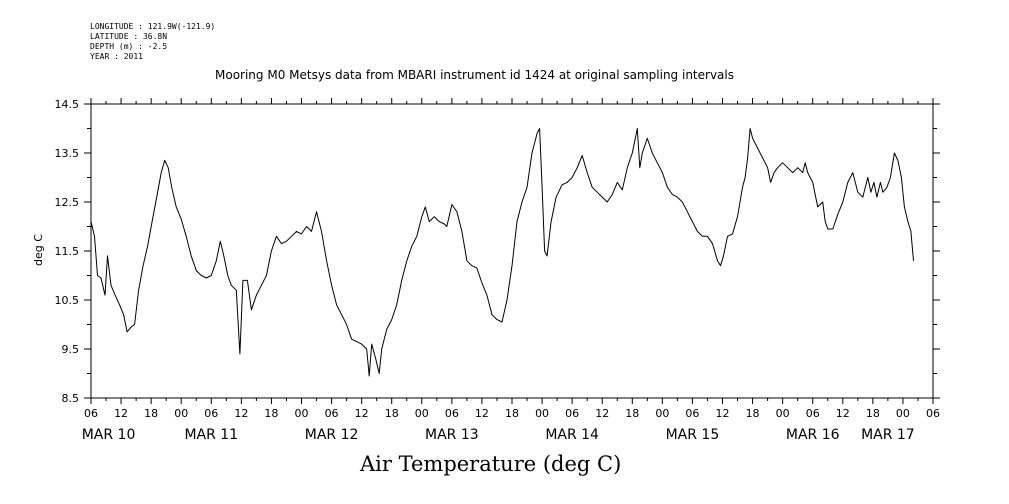 Image resolution: width=1009 pixels, height=504 pixels. What do you see at coordinates (71, 398) in the screenshot?
I see `y-tick-label: 8.5` at bounding box center [71, 398].